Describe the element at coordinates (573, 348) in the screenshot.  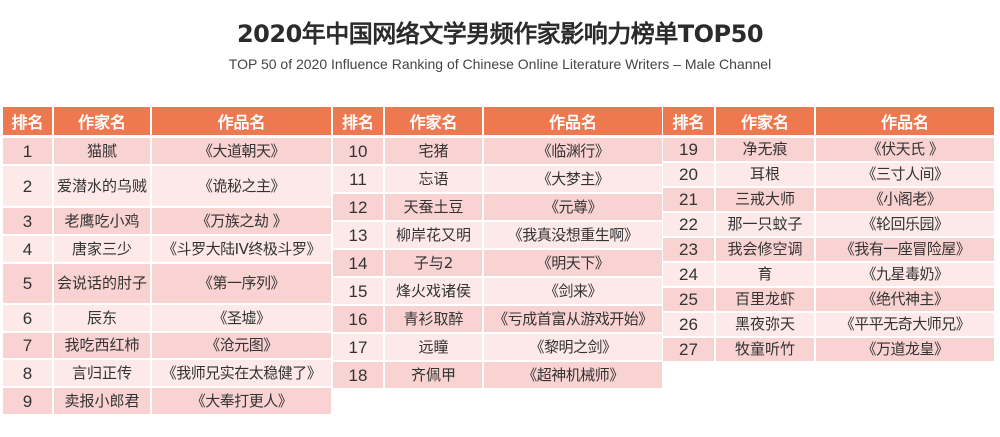
I see `work-cell: 《黎明之剑》` at that location.